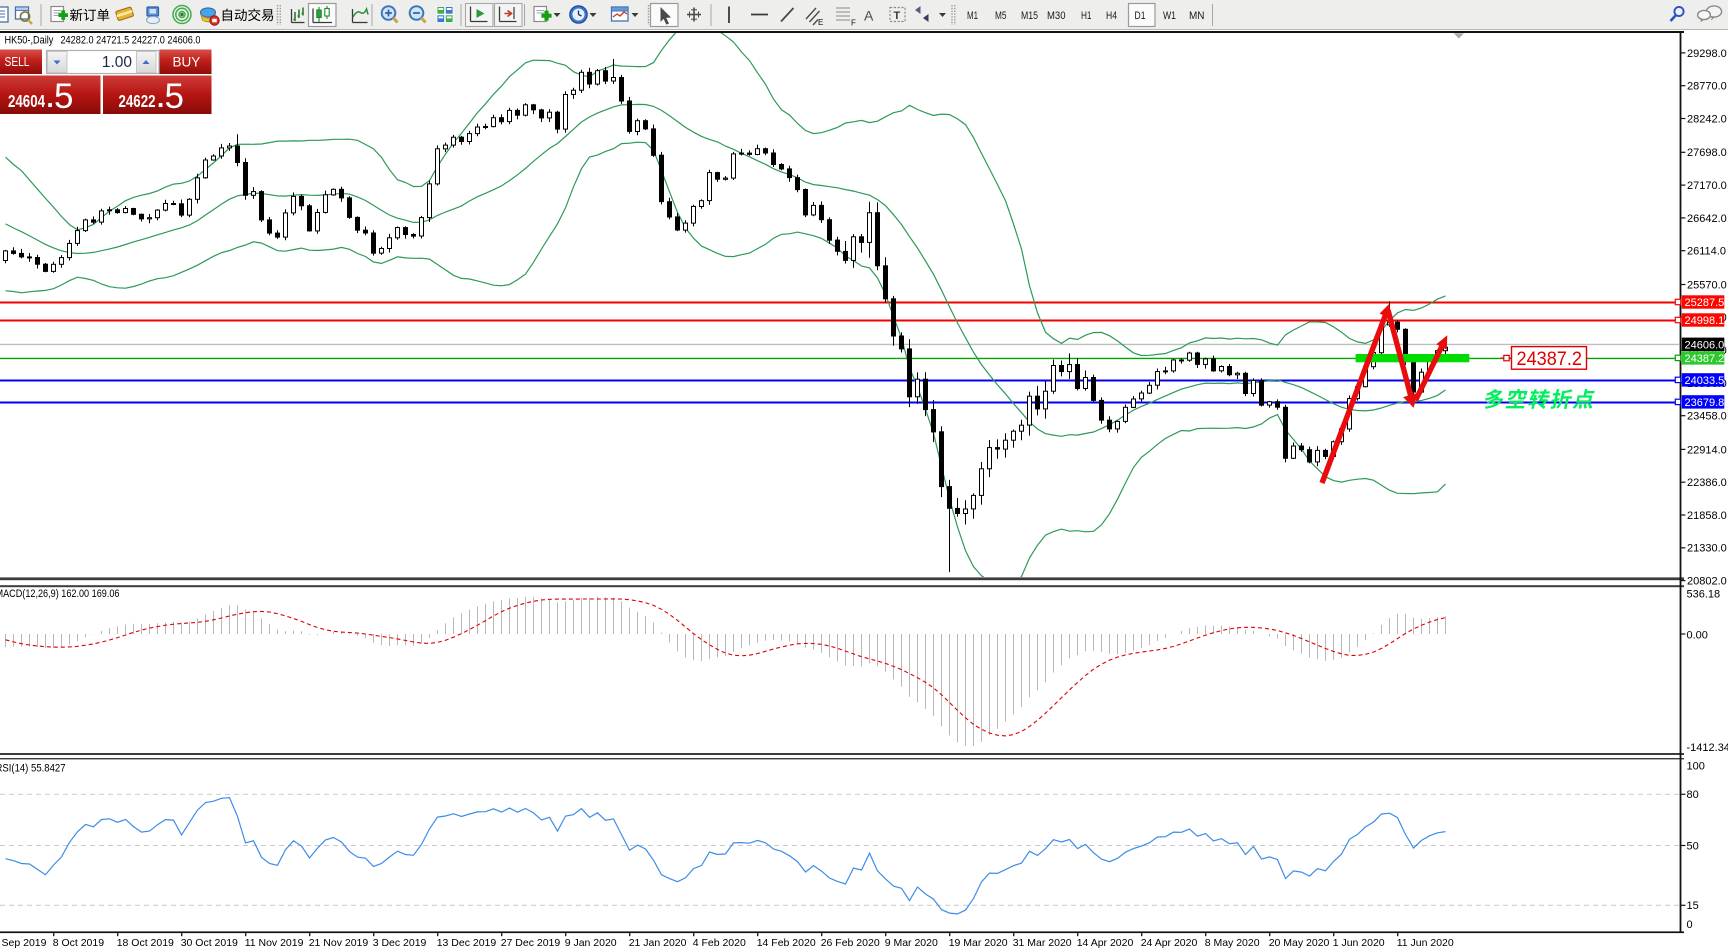 This screenshot has width=1728, height=950. Describe the element at coordinates (911, 943) in the screenshot. I see `svg-text: 9 Mar 2020` at that location.